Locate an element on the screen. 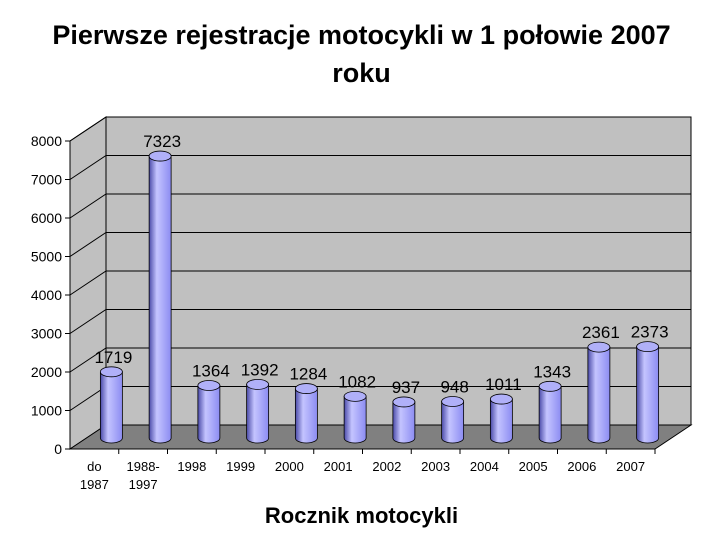 The height and width of the screenshot is (541, 723). x-tick-label: 1997 is located at coordinates (143, 484).